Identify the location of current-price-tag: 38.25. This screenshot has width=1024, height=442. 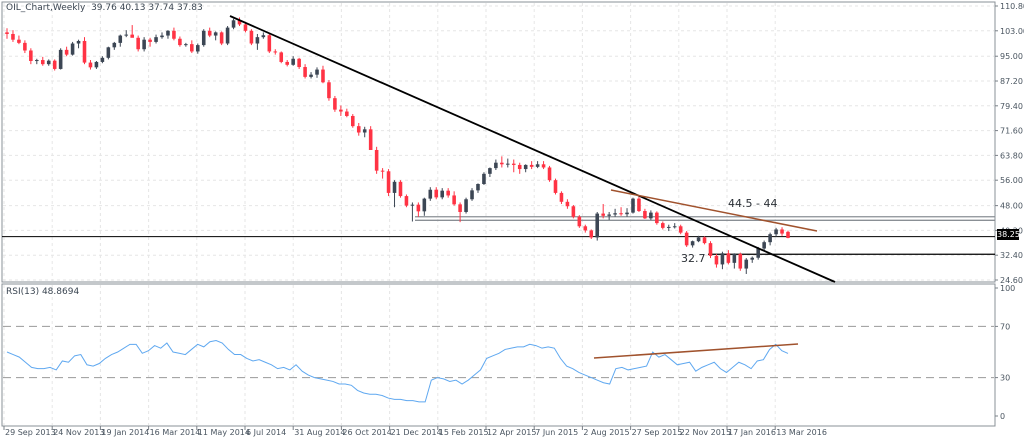
(1008, 234).